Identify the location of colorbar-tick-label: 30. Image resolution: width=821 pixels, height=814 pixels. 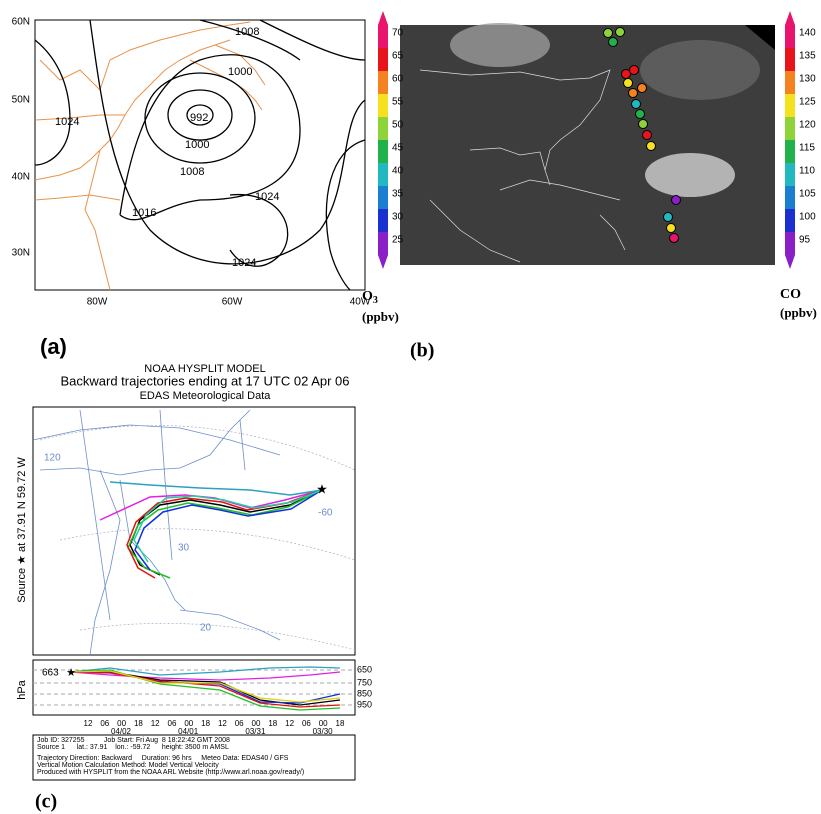
(398, 217).